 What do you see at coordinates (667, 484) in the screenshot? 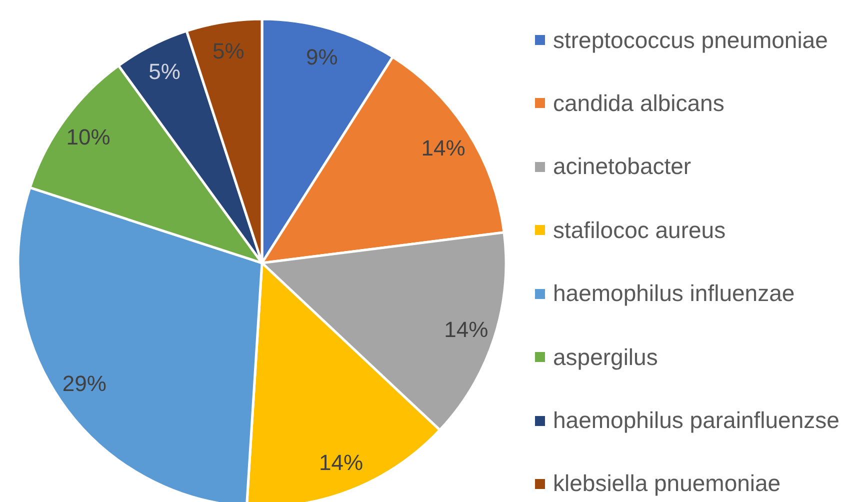
I see `legend-label: klebsiella pnuemoniae` at bounding box center [667, 484].